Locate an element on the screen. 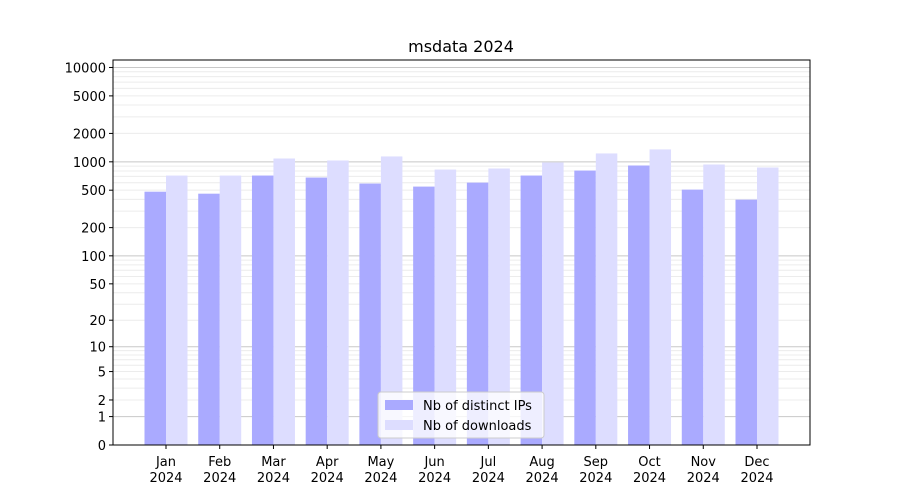 The image size is (900, 504). y-tick-label: 0 is located at coordinates (102, 446).